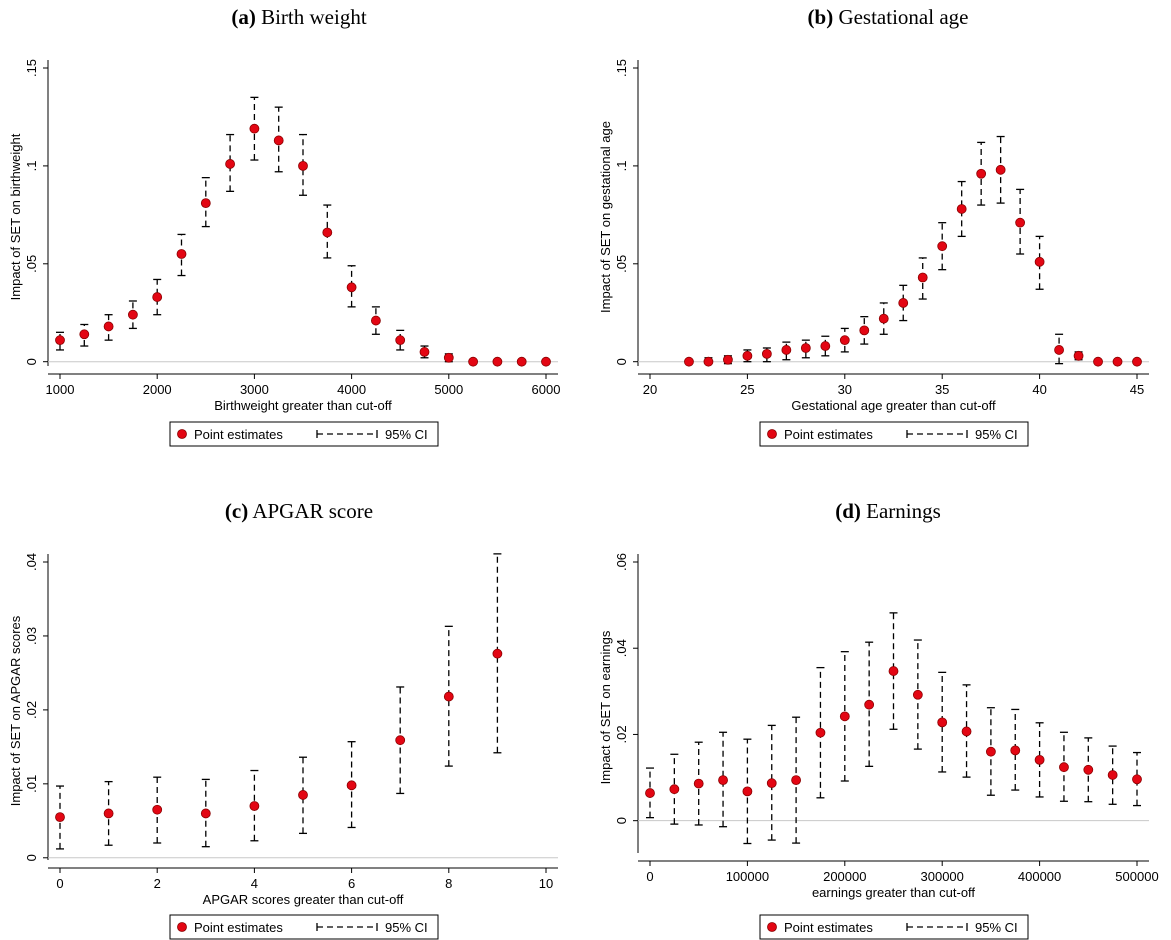 The width and height of the screenshot is (1171, 940). Describe the element at coordinates (157, 389) in the screenshot. I see `x-tick-label: 2000` at that location.